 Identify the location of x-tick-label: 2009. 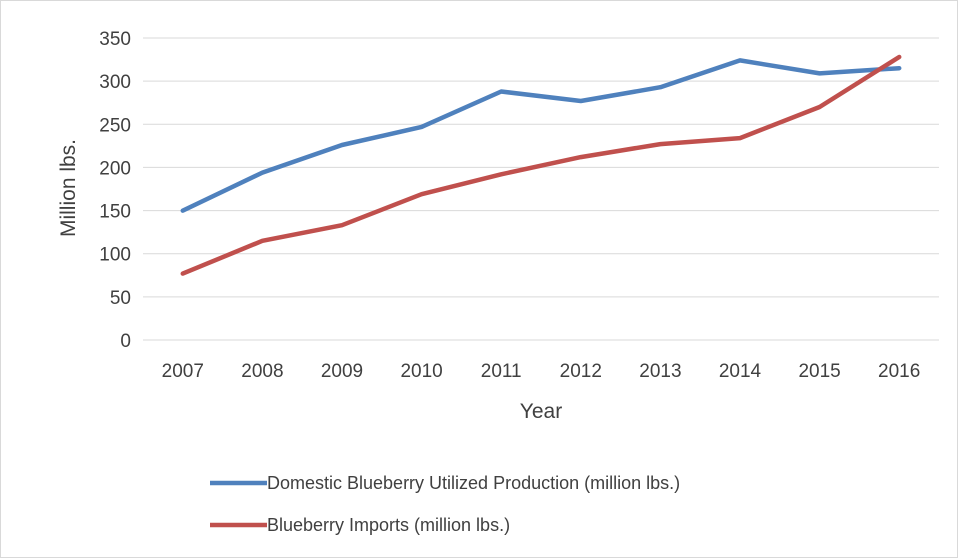
(342, 371).